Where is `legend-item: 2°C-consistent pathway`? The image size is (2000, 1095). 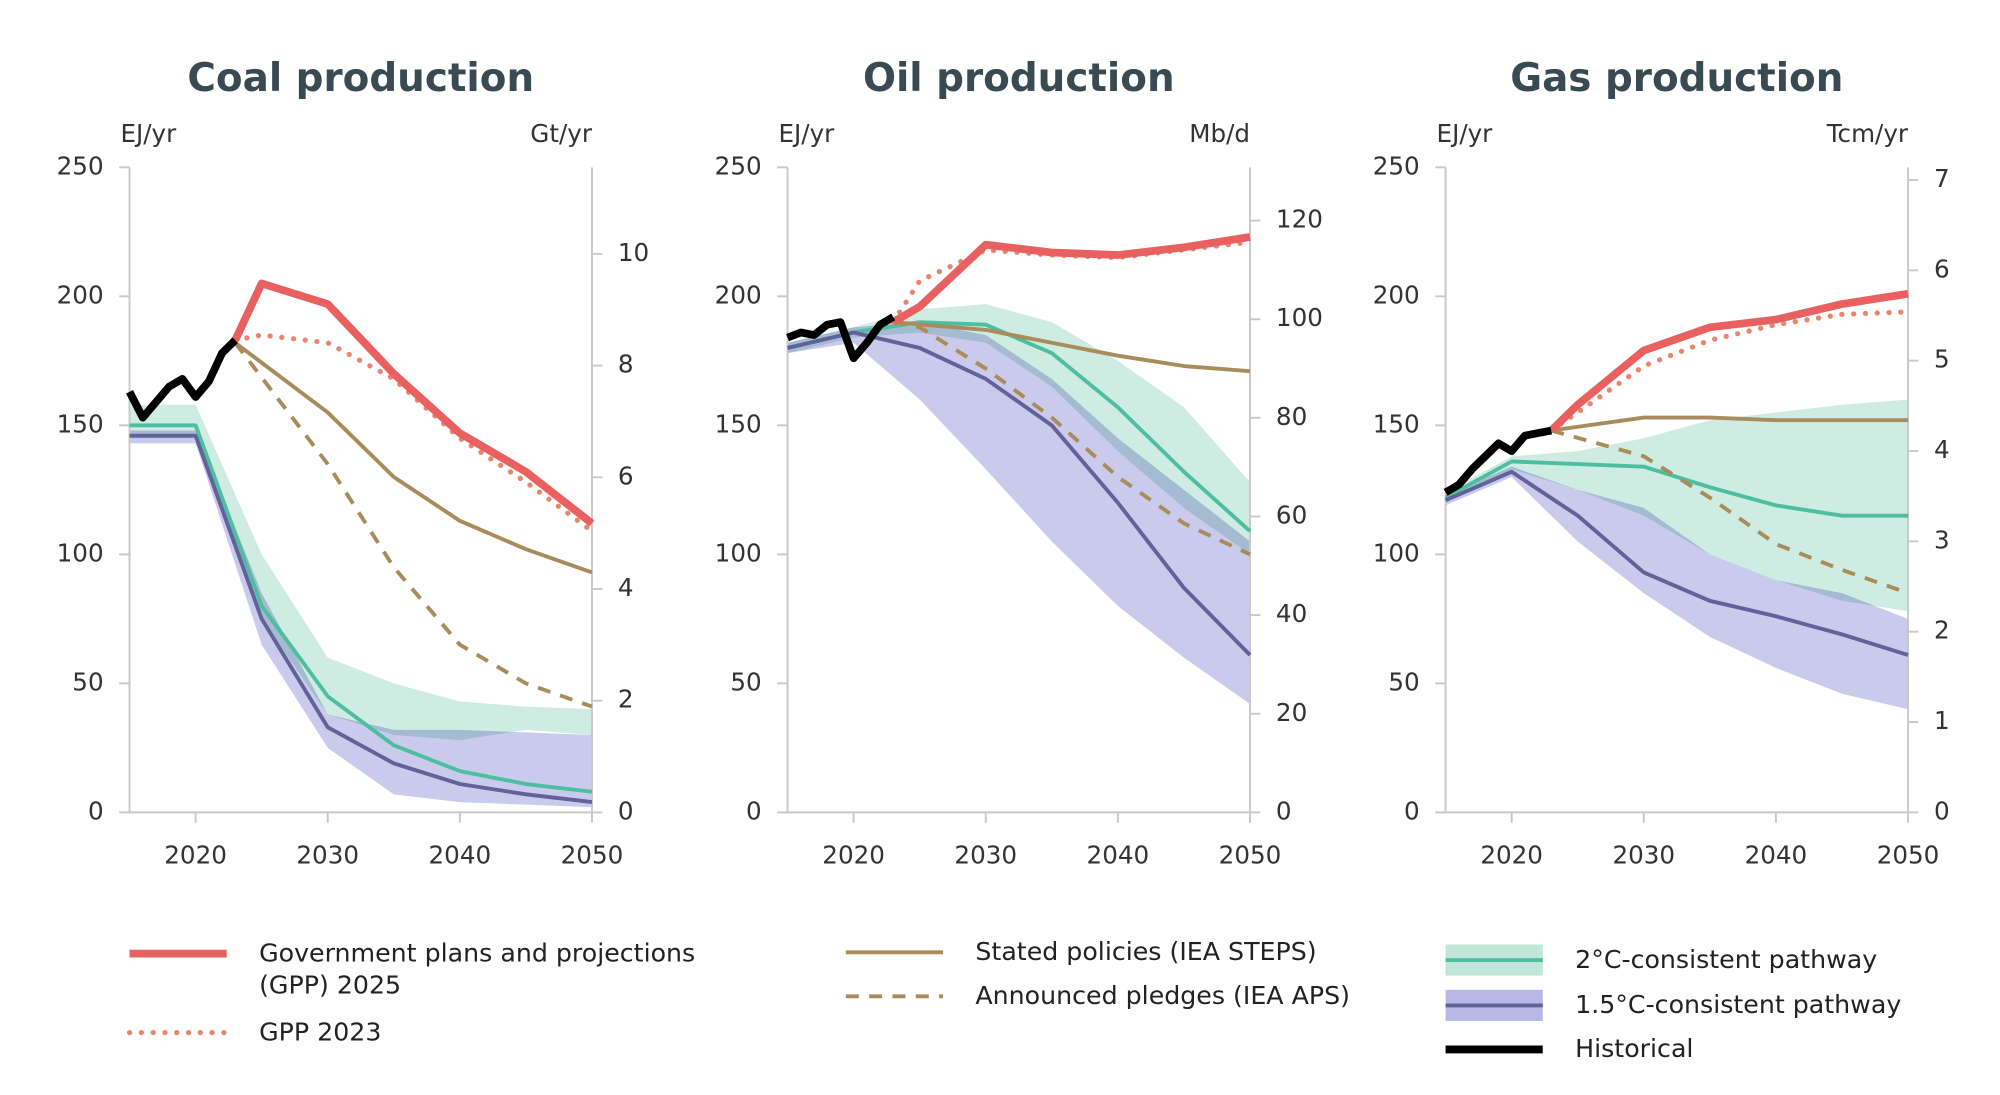
legend-item: 2°C-consistent pathway is located at coordinates (1726, 959).